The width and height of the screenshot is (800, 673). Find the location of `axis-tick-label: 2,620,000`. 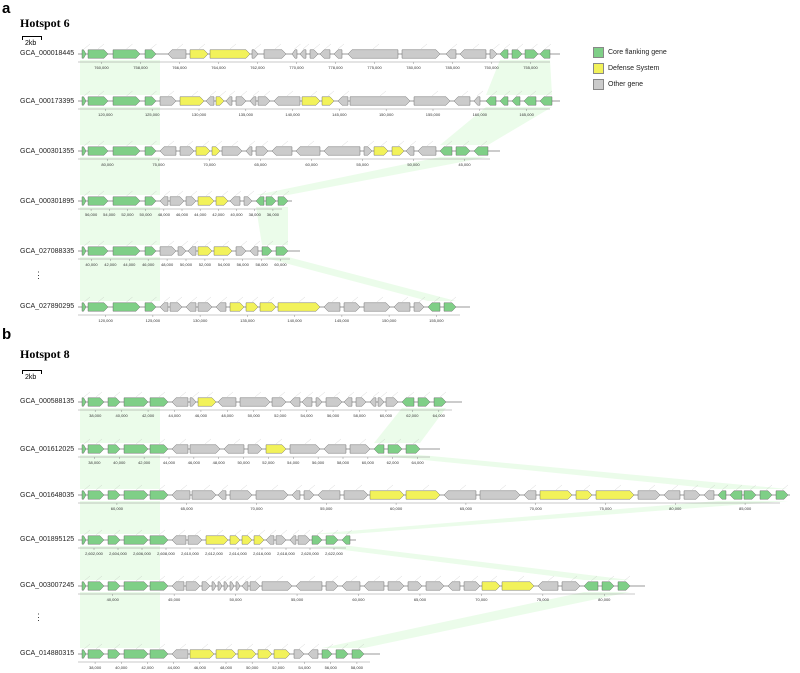

axis-tick-label: 2,620,000 is located at coordinates (310, 553).